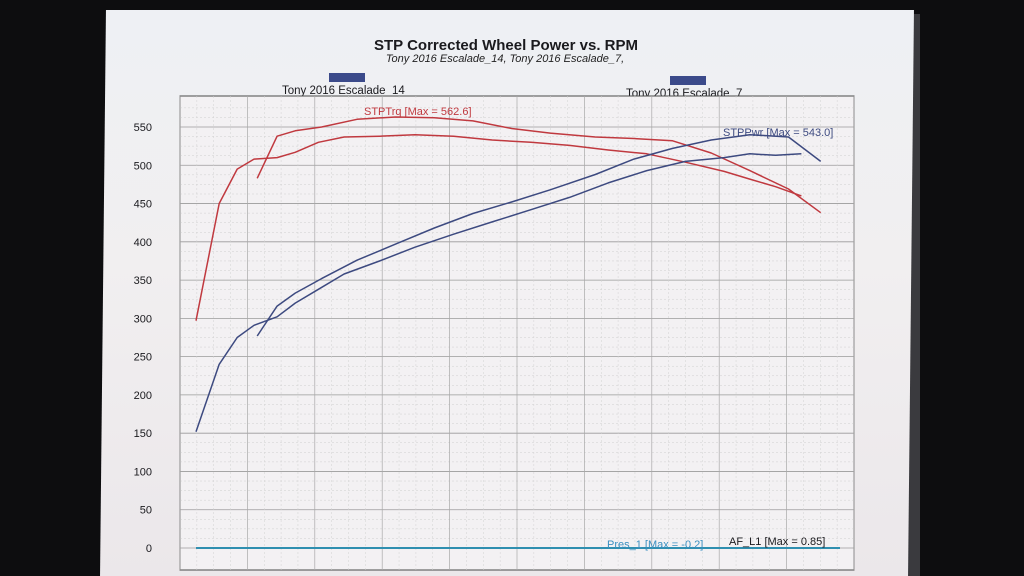 The width and height of the screenshot is (1024, 576). Describe the element at coordinates (143, 166) in the screenshot. I see `y-tick-label: 500` at that location.